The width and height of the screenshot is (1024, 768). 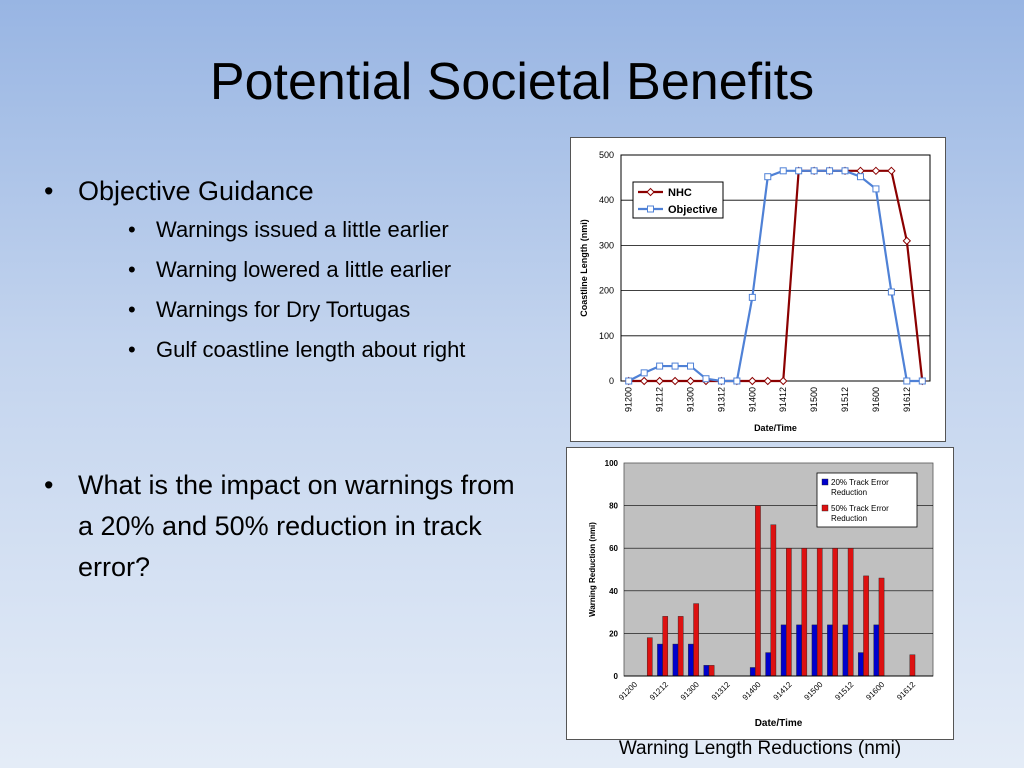 What do you see at coordinates (660, 399) in the screenshot?
I see `x-tick-label: 91212` at bounding box center [660, 399].